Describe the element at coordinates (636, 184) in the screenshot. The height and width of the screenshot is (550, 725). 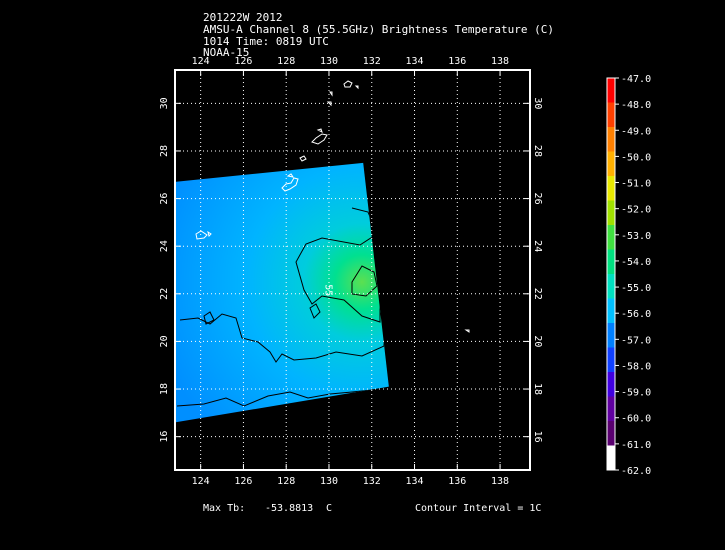
I see `colorbar-label-4: -51.0` at that location.